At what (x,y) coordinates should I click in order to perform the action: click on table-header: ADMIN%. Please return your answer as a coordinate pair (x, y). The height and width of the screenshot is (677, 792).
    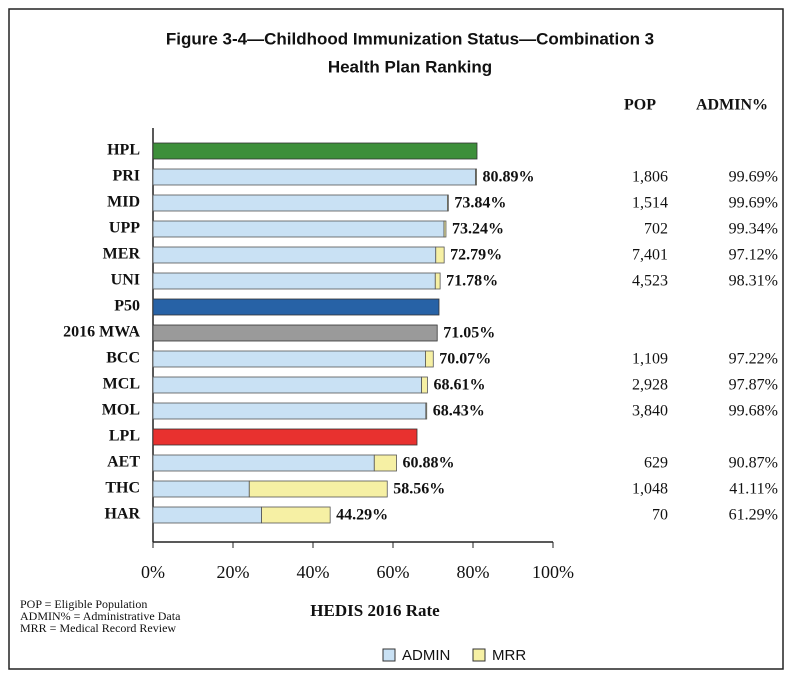
    Looking at the image, I should click on (732, 105).